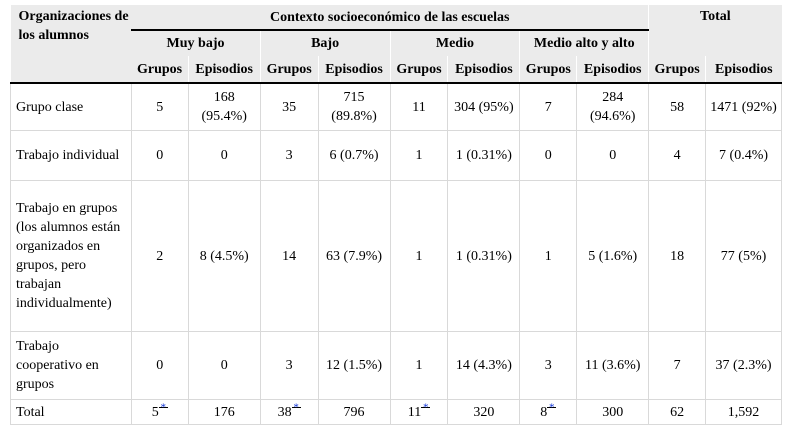 The width and height of the screenshot is (792, 444). What do you see at coordinates (354, 155) in the screenshot?
I see `episodes-cell: 6 (0.7%)` at bounding box center [354, 155].